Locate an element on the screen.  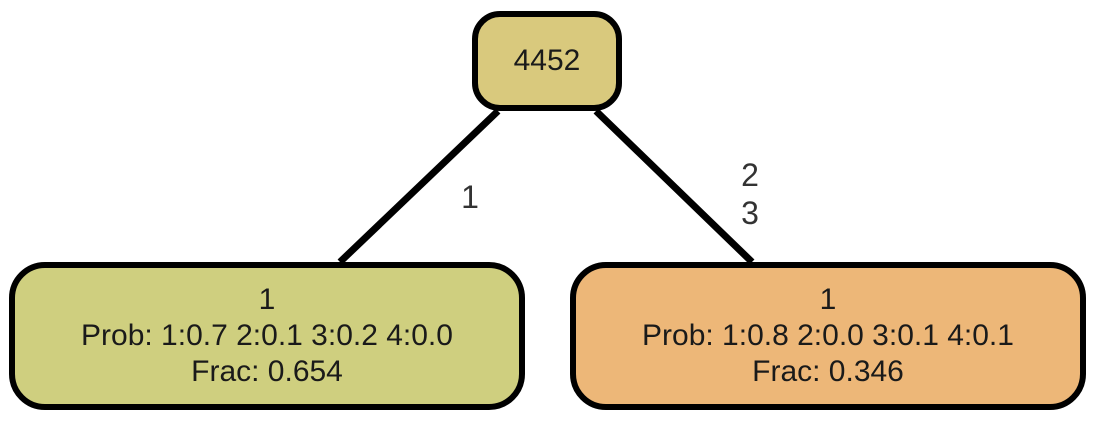
leaf-left-frac: Frac: 0.654 is located at coordinates (267, 371).